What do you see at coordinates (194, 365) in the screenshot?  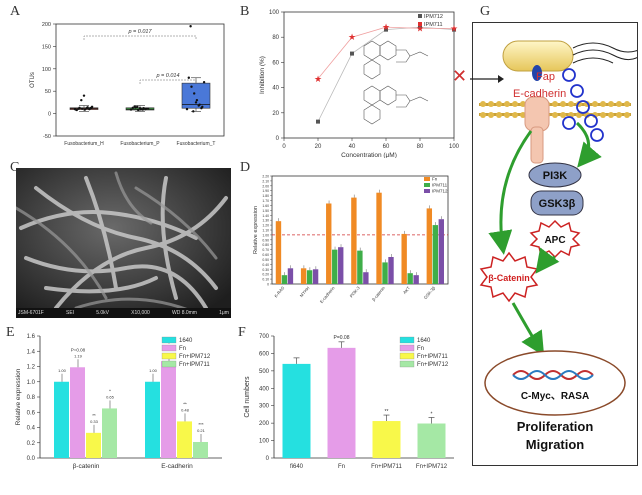 I see `legend-label: Fn+IPM711` at bounding box center [194, 365].